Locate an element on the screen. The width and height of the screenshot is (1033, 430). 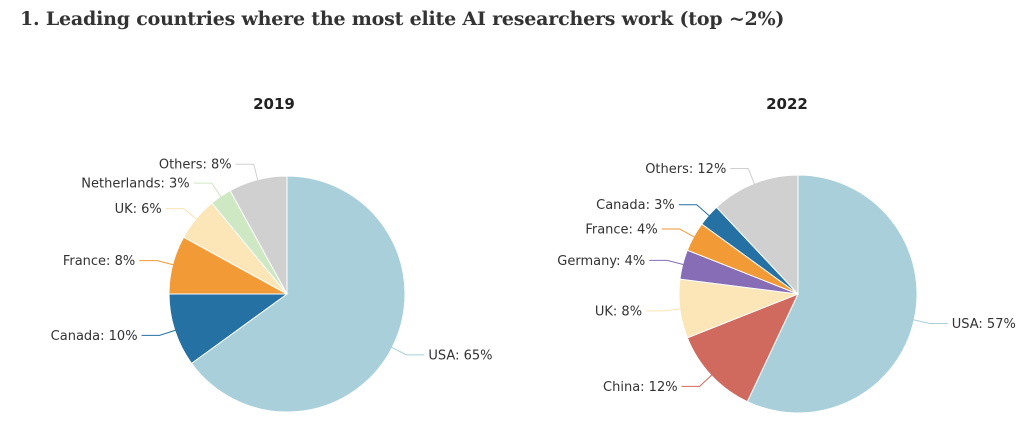
leader-line-2019-canada is located at coordinates (159, 332).